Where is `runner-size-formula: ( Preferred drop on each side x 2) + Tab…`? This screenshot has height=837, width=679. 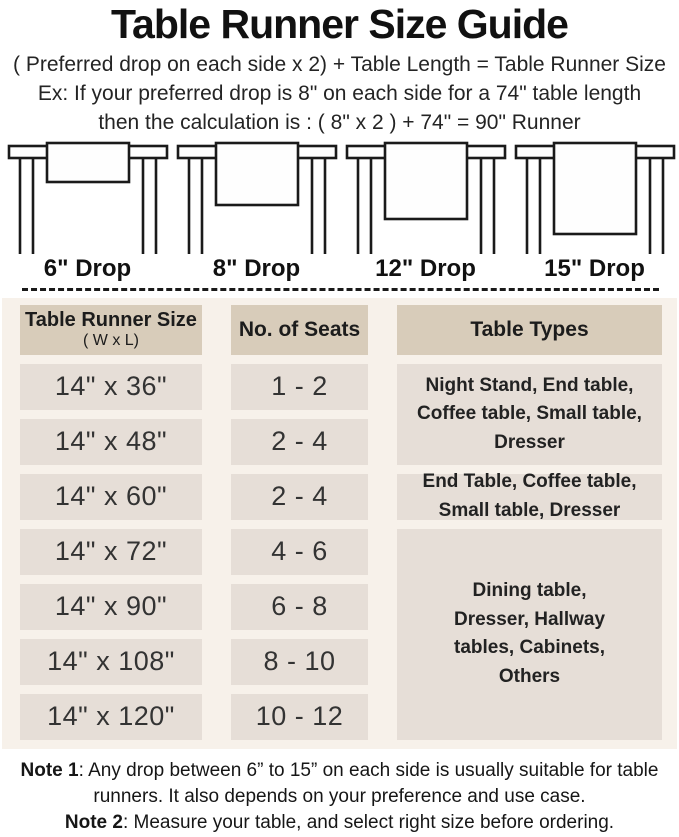 runner-size-formula: ( Preferred drop on each side x 2) + Tab… is located at coordinates (339, 64).